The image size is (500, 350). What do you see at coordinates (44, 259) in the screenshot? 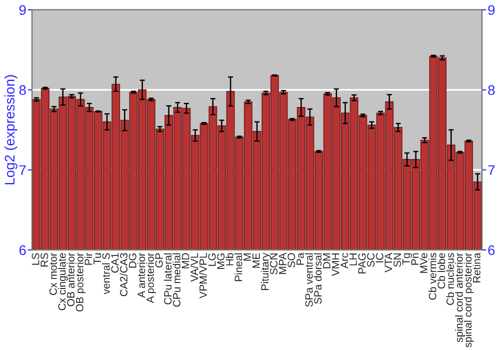
I see `x-tick-label: RS` at bounding box center [44, 259].